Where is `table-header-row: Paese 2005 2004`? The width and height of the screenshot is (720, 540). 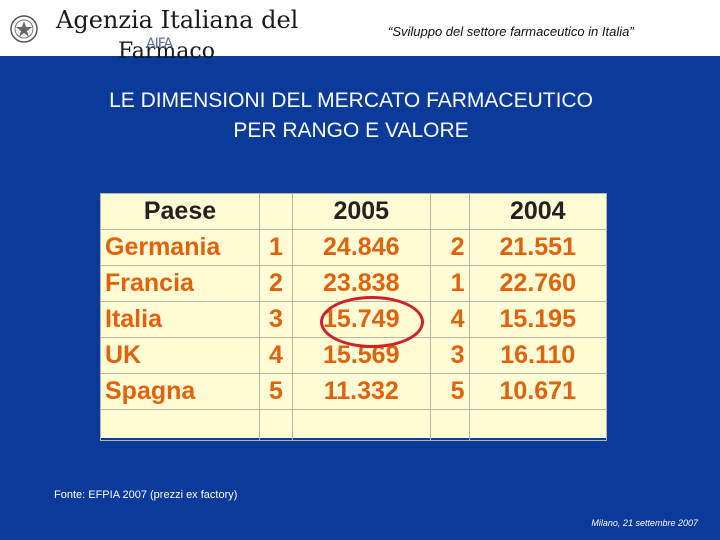
table-header-row: Paese 2005 2004 is located at coordinates (353, 211).